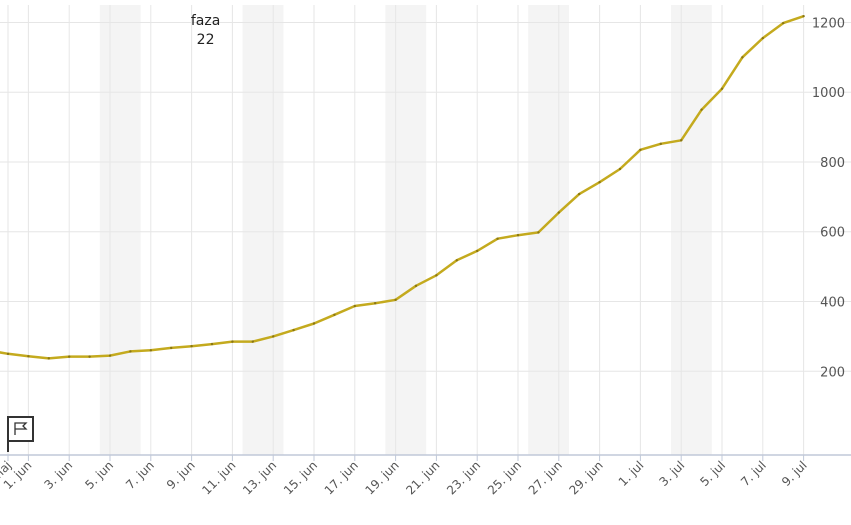  I want to click on x-tick-label: 1. jul, so click(631, 473).